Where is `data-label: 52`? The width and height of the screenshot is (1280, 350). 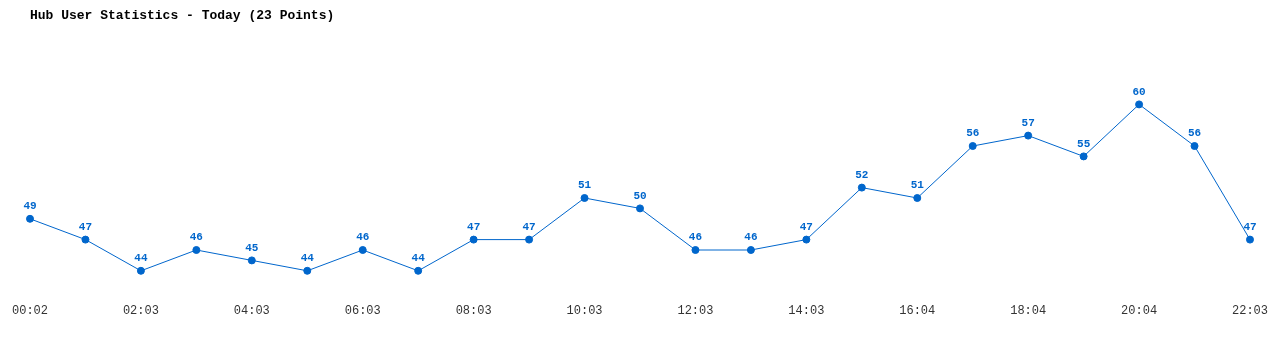 data-label: 52 is located at coordinates (862, 174).